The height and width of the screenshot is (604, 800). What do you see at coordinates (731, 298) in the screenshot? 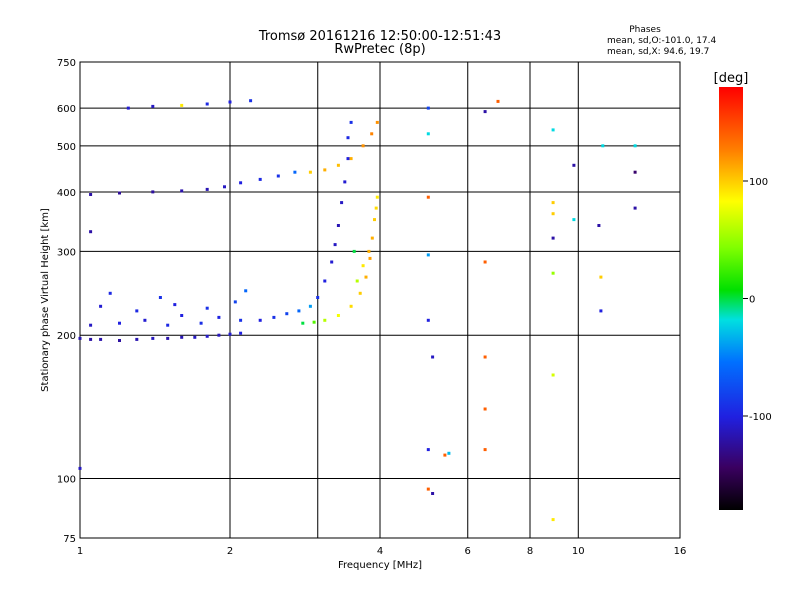
I see `colorbar` at bounding box center [731, 298].